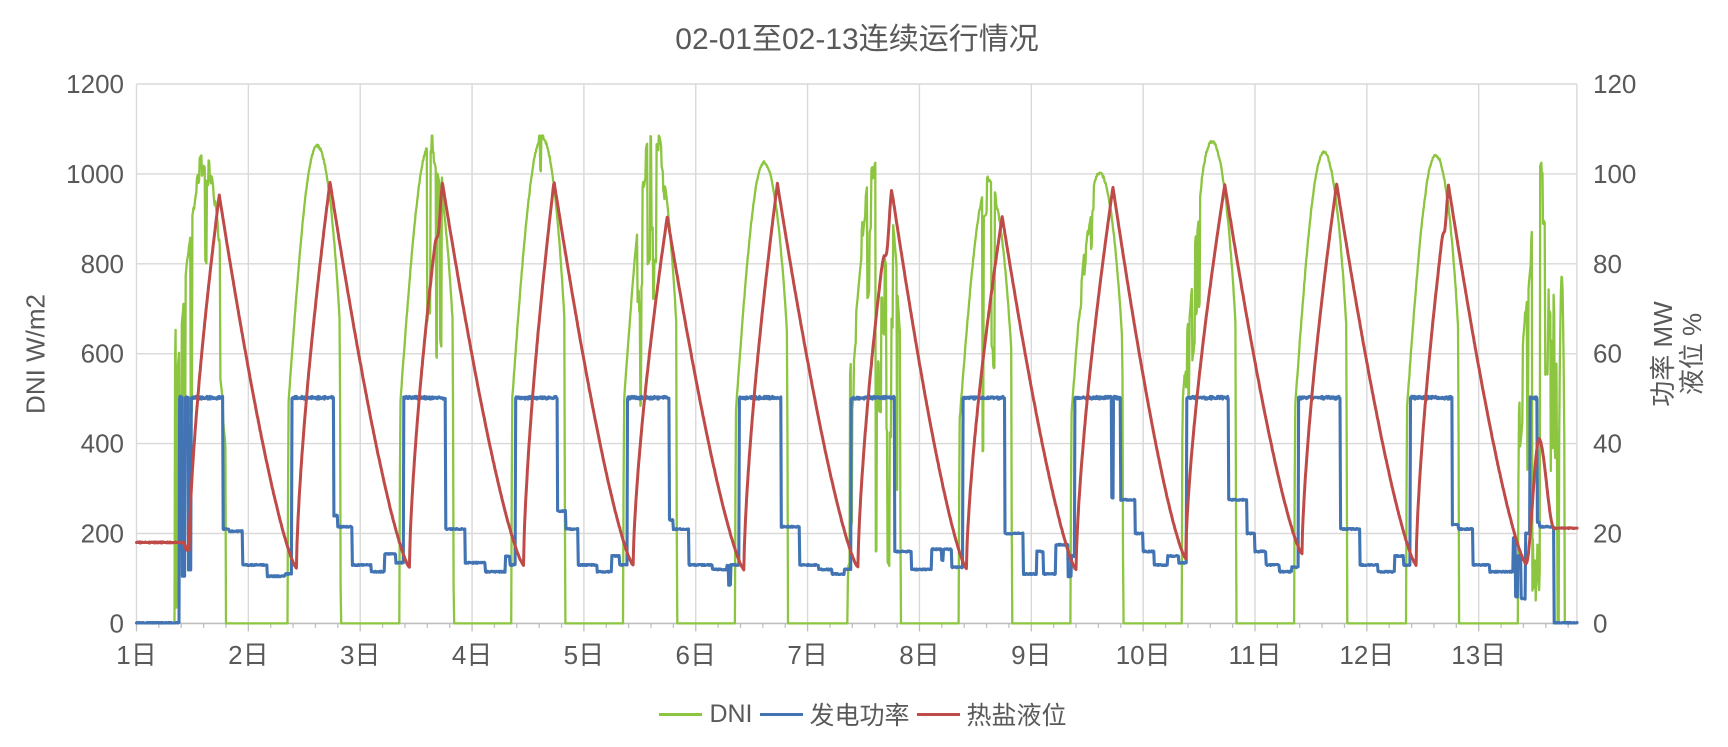 Image resolution: width=1728 pixels, height=747 pixels. Describe the element at coordinates (472, 655) in the screenshot. I see `x-tick-label: 4日` at that location.